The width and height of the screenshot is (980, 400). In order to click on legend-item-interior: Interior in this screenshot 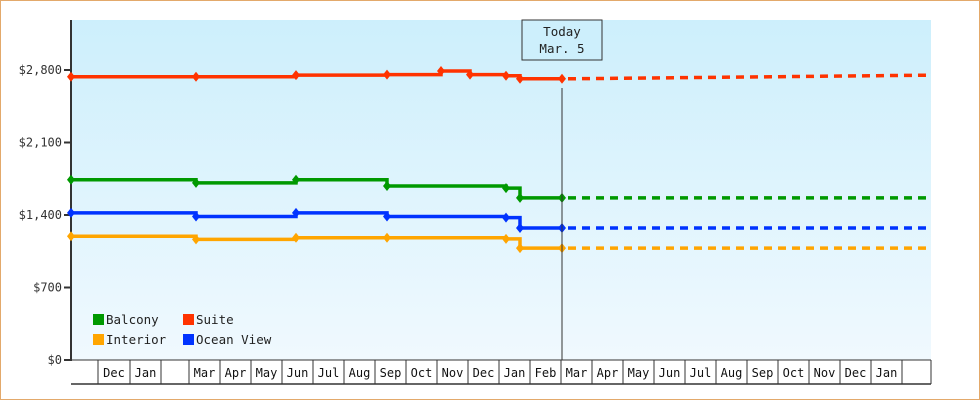, I will do `click(130, 339)`.